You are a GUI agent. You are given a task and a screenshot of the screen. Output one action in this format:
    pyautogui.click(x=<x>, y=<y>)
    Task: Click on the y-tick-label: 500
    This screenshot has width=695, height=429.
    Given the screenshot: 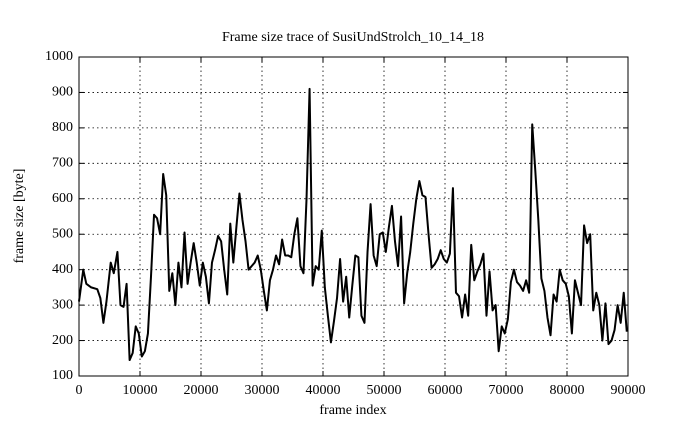 What is the action you would take?
    pyautogui.click(x=62, y=233)
    